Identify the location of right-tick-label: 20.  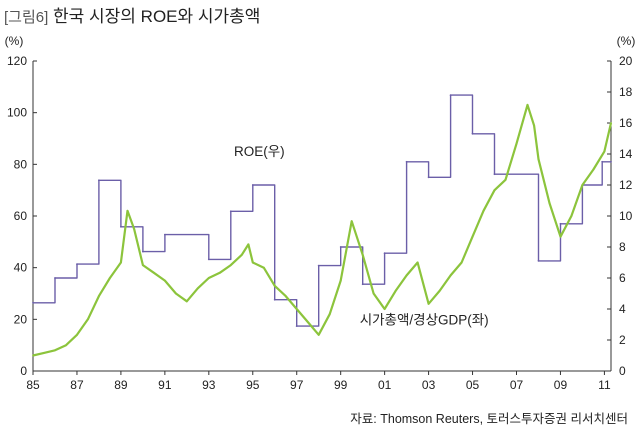
(626, 61).